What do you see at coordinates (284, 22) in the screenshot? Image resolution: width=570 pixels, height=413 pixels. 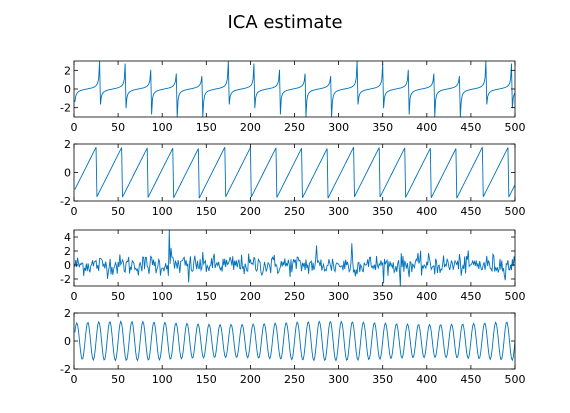 I see `figure-title: ICA estimate` at bounding box center [284, 22].